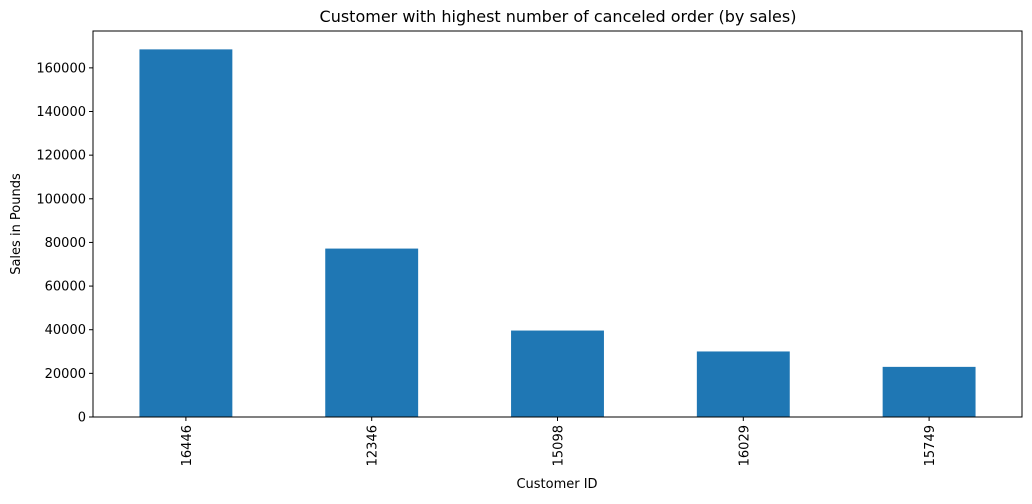 Image resolution: width=1032 pixels, height=504 pixels. I want to click on x-axis-ticks: 16446 12346 15098 16029 15749, so click(559, 441).